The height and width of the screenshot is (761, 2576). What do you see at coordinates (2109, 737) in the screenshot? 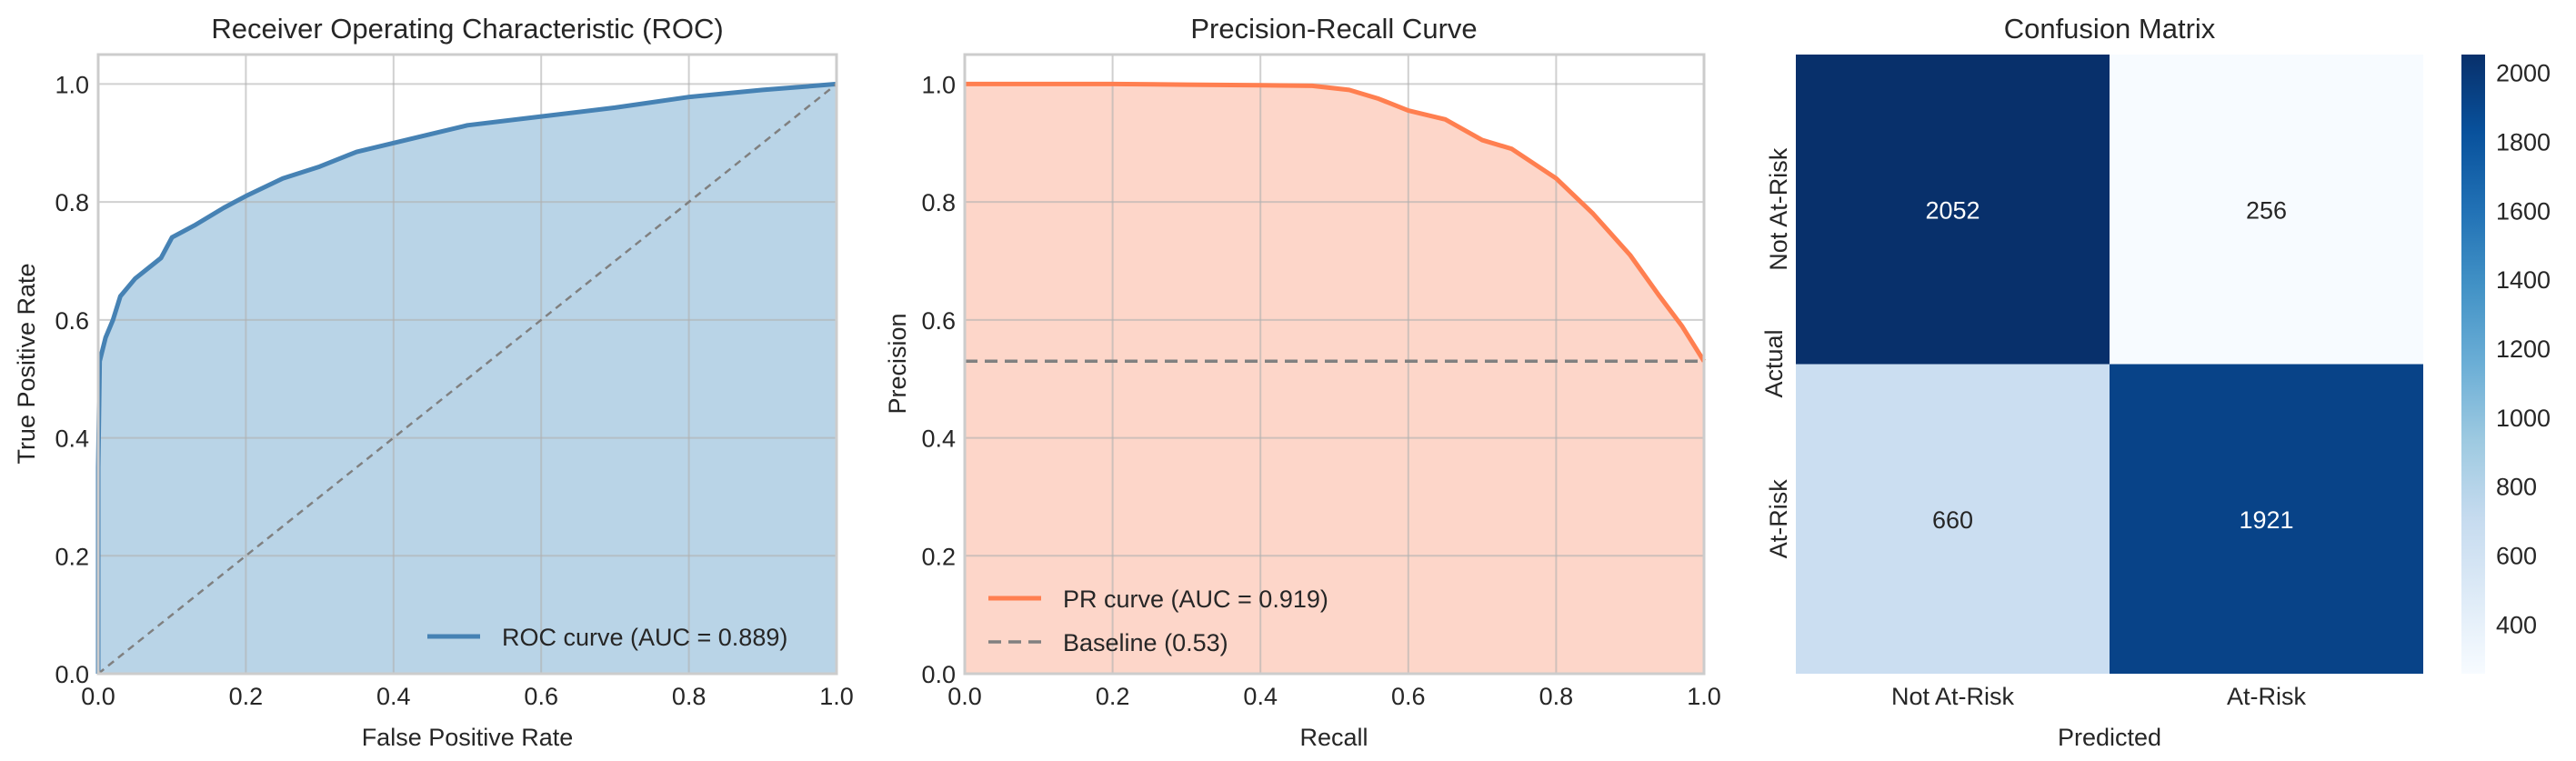
I see `cm-x-label: Predicted` at bounding box center [2109, 737].